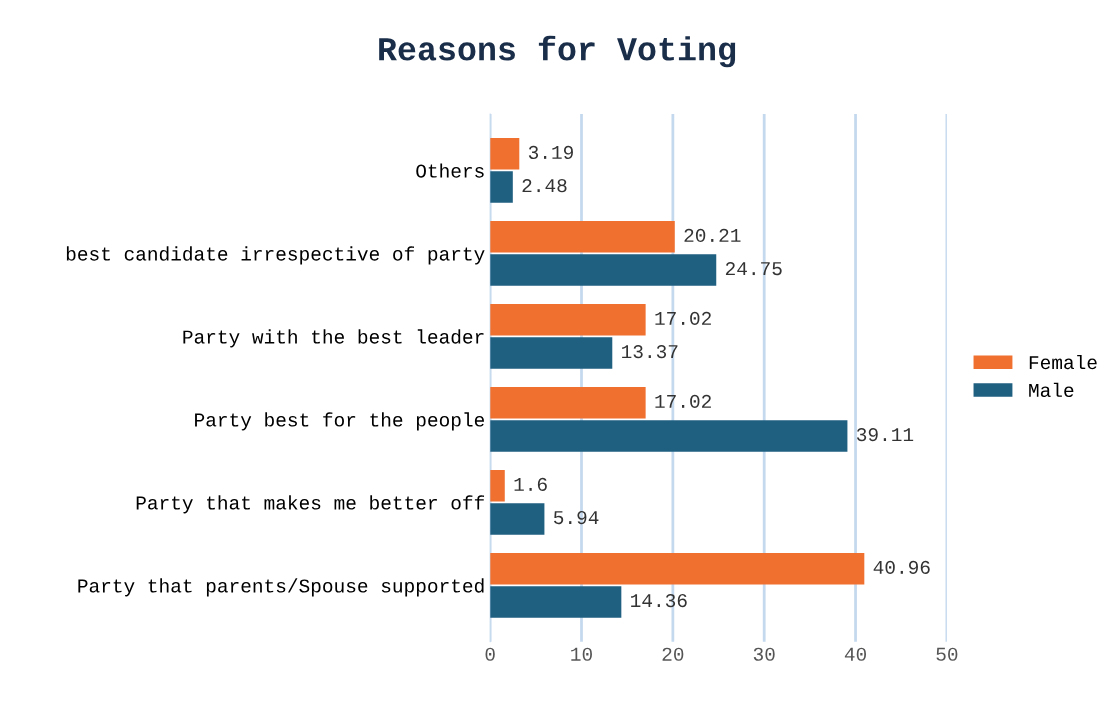 The image size is (1114, 713). What do you see at coordinates (855, 654) in the screenshot?
I see `x-tick-label: 40` at bounding box center [855, 654].